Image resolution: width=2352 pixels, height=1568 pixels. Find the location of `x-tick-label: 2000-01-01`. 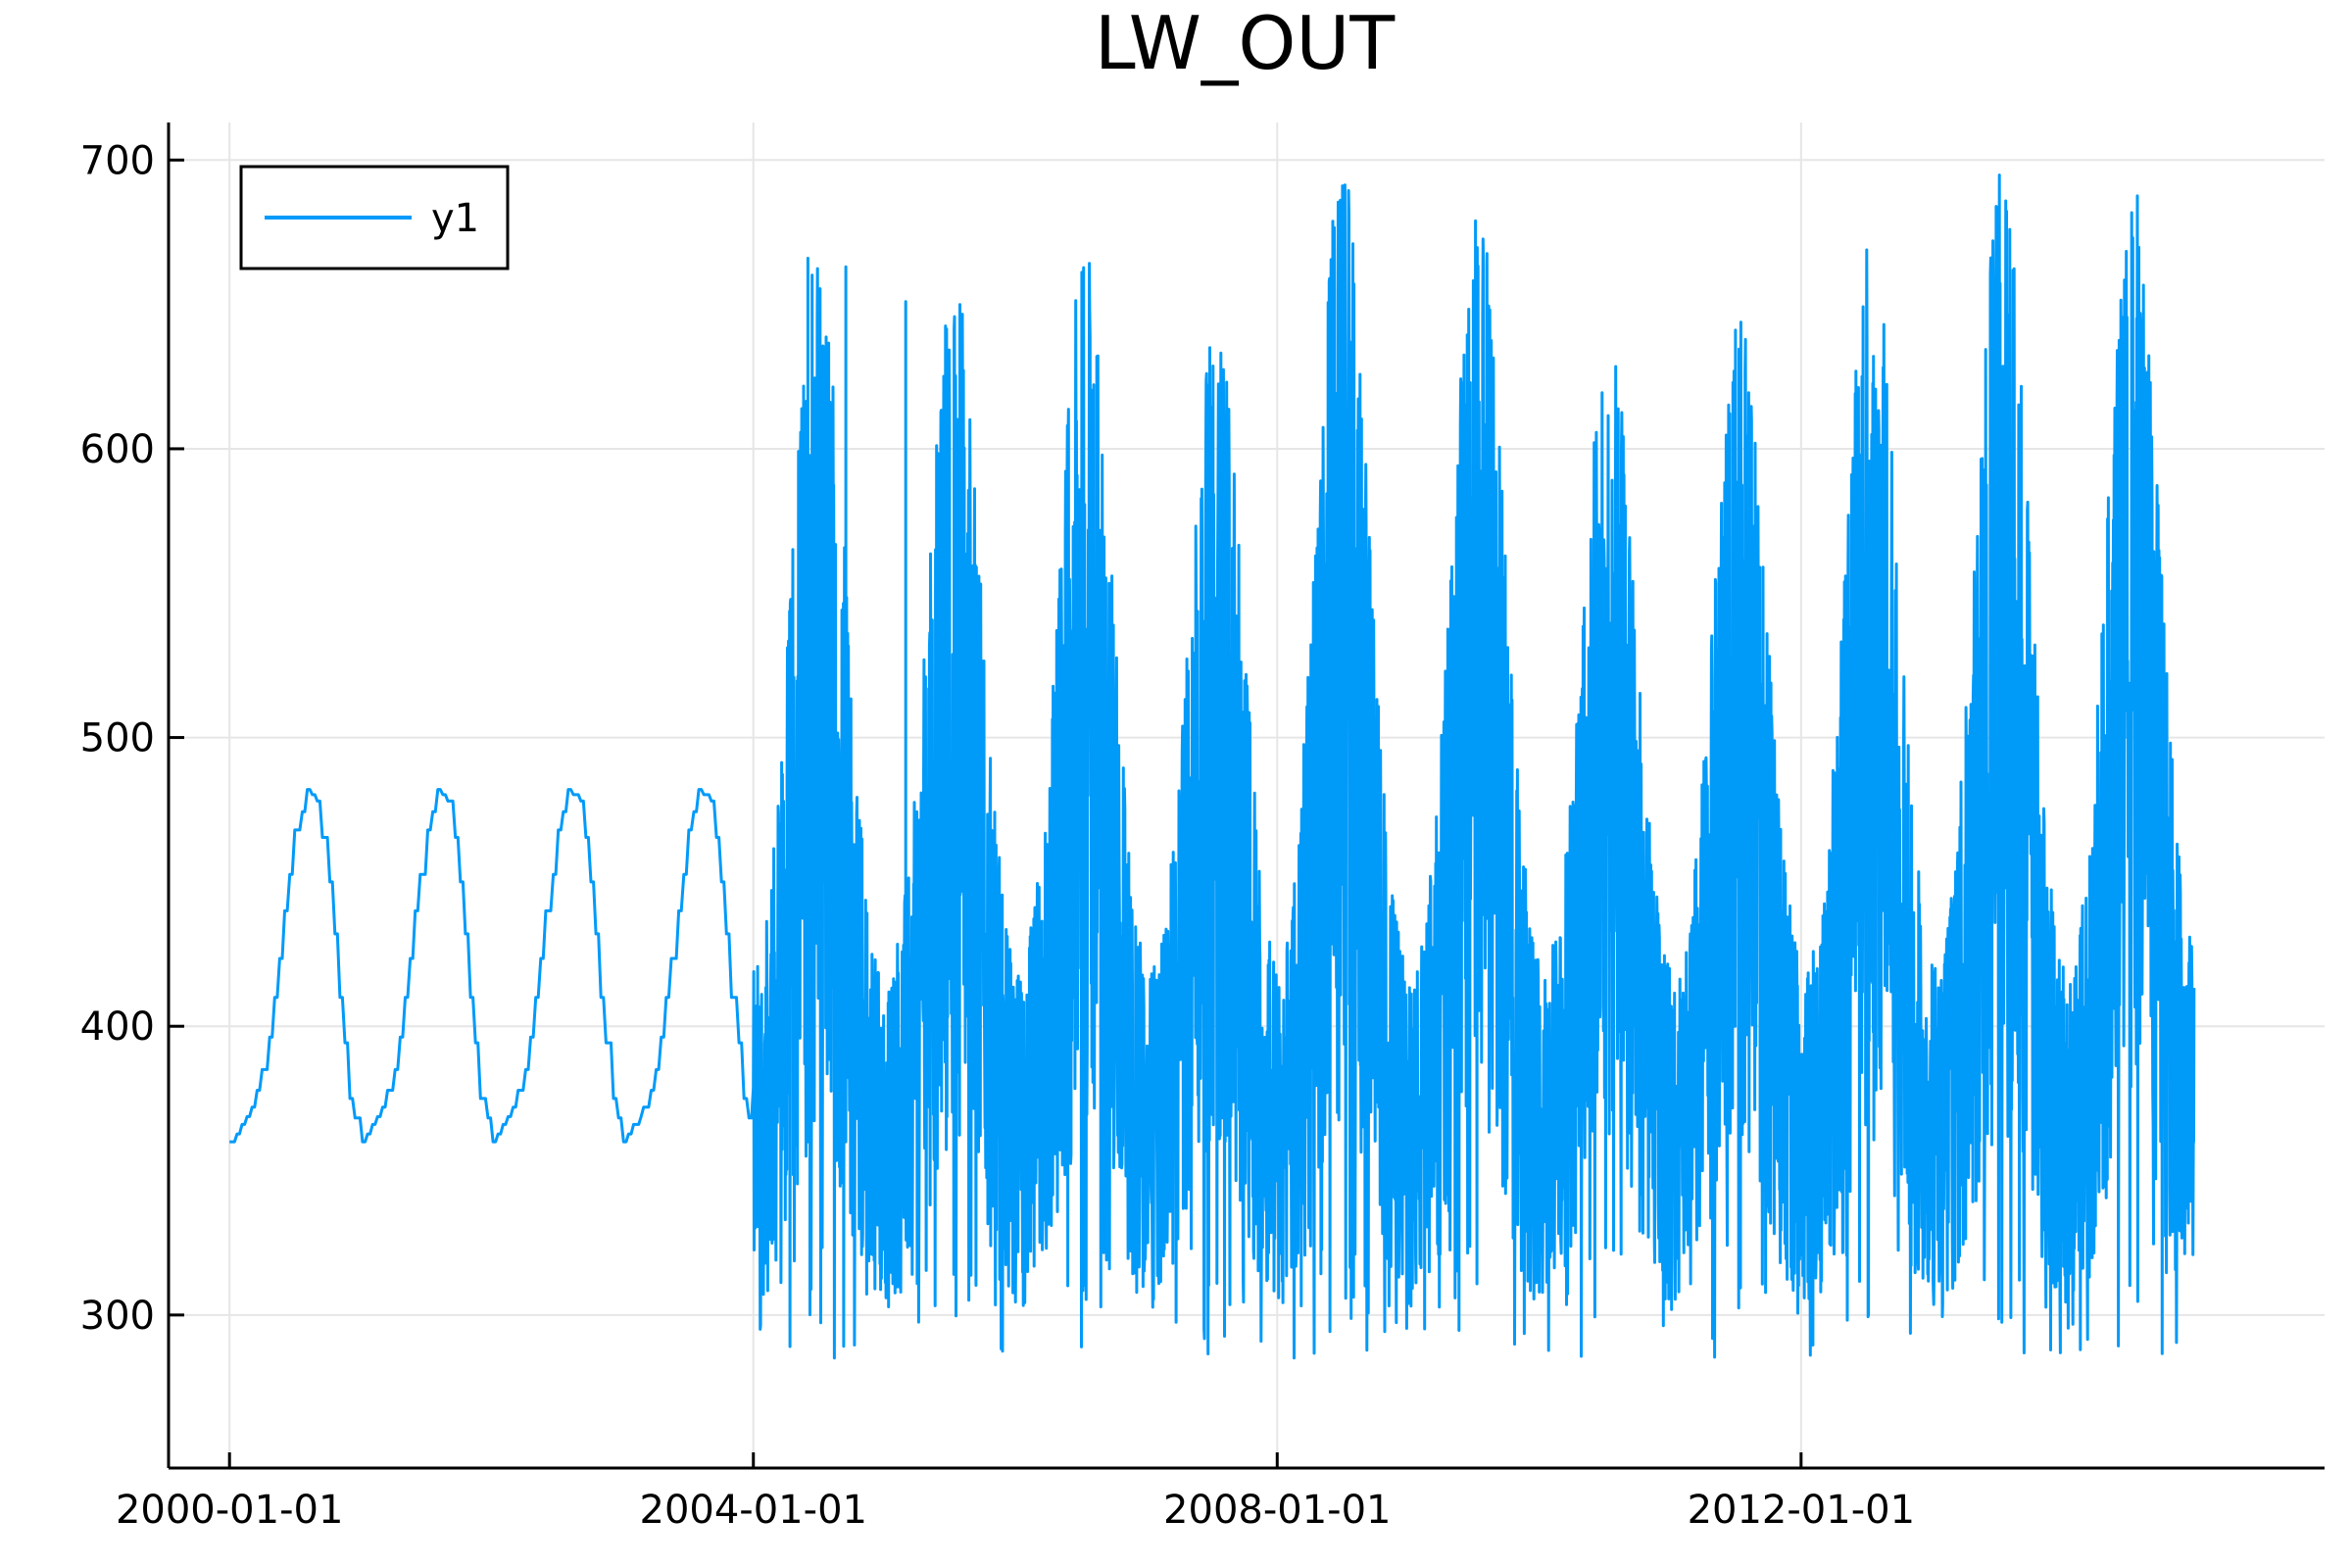

x-tick-label: 2000-01-01 is located at coordinates (229, 1510).